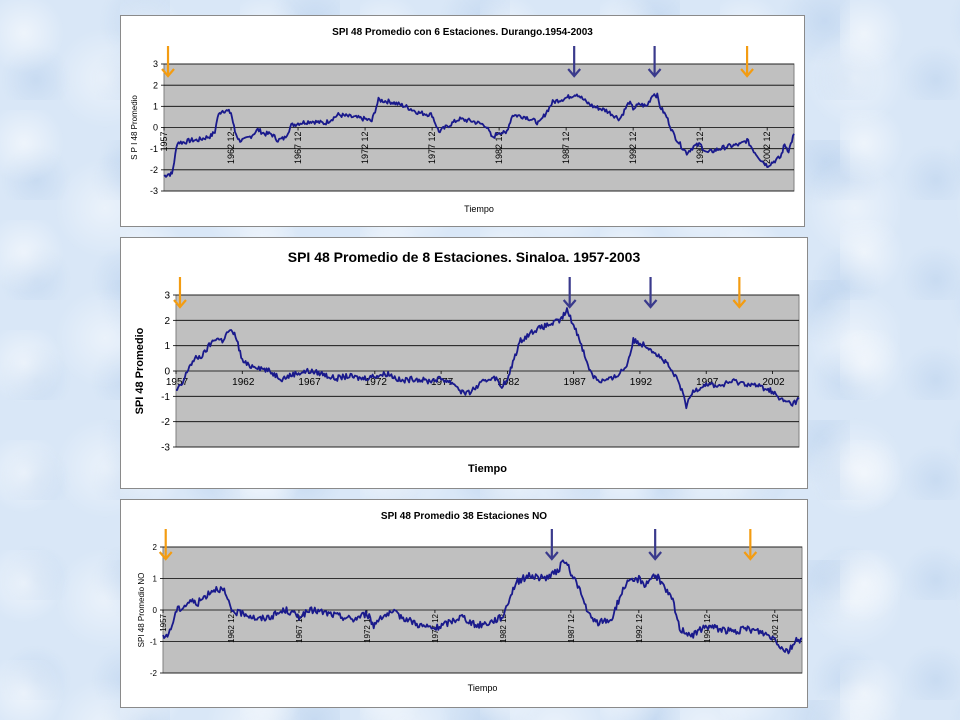 The width and height of the screenshot is (960, 720). I want to click on x-tick-label: 2002, so click(773, 382).